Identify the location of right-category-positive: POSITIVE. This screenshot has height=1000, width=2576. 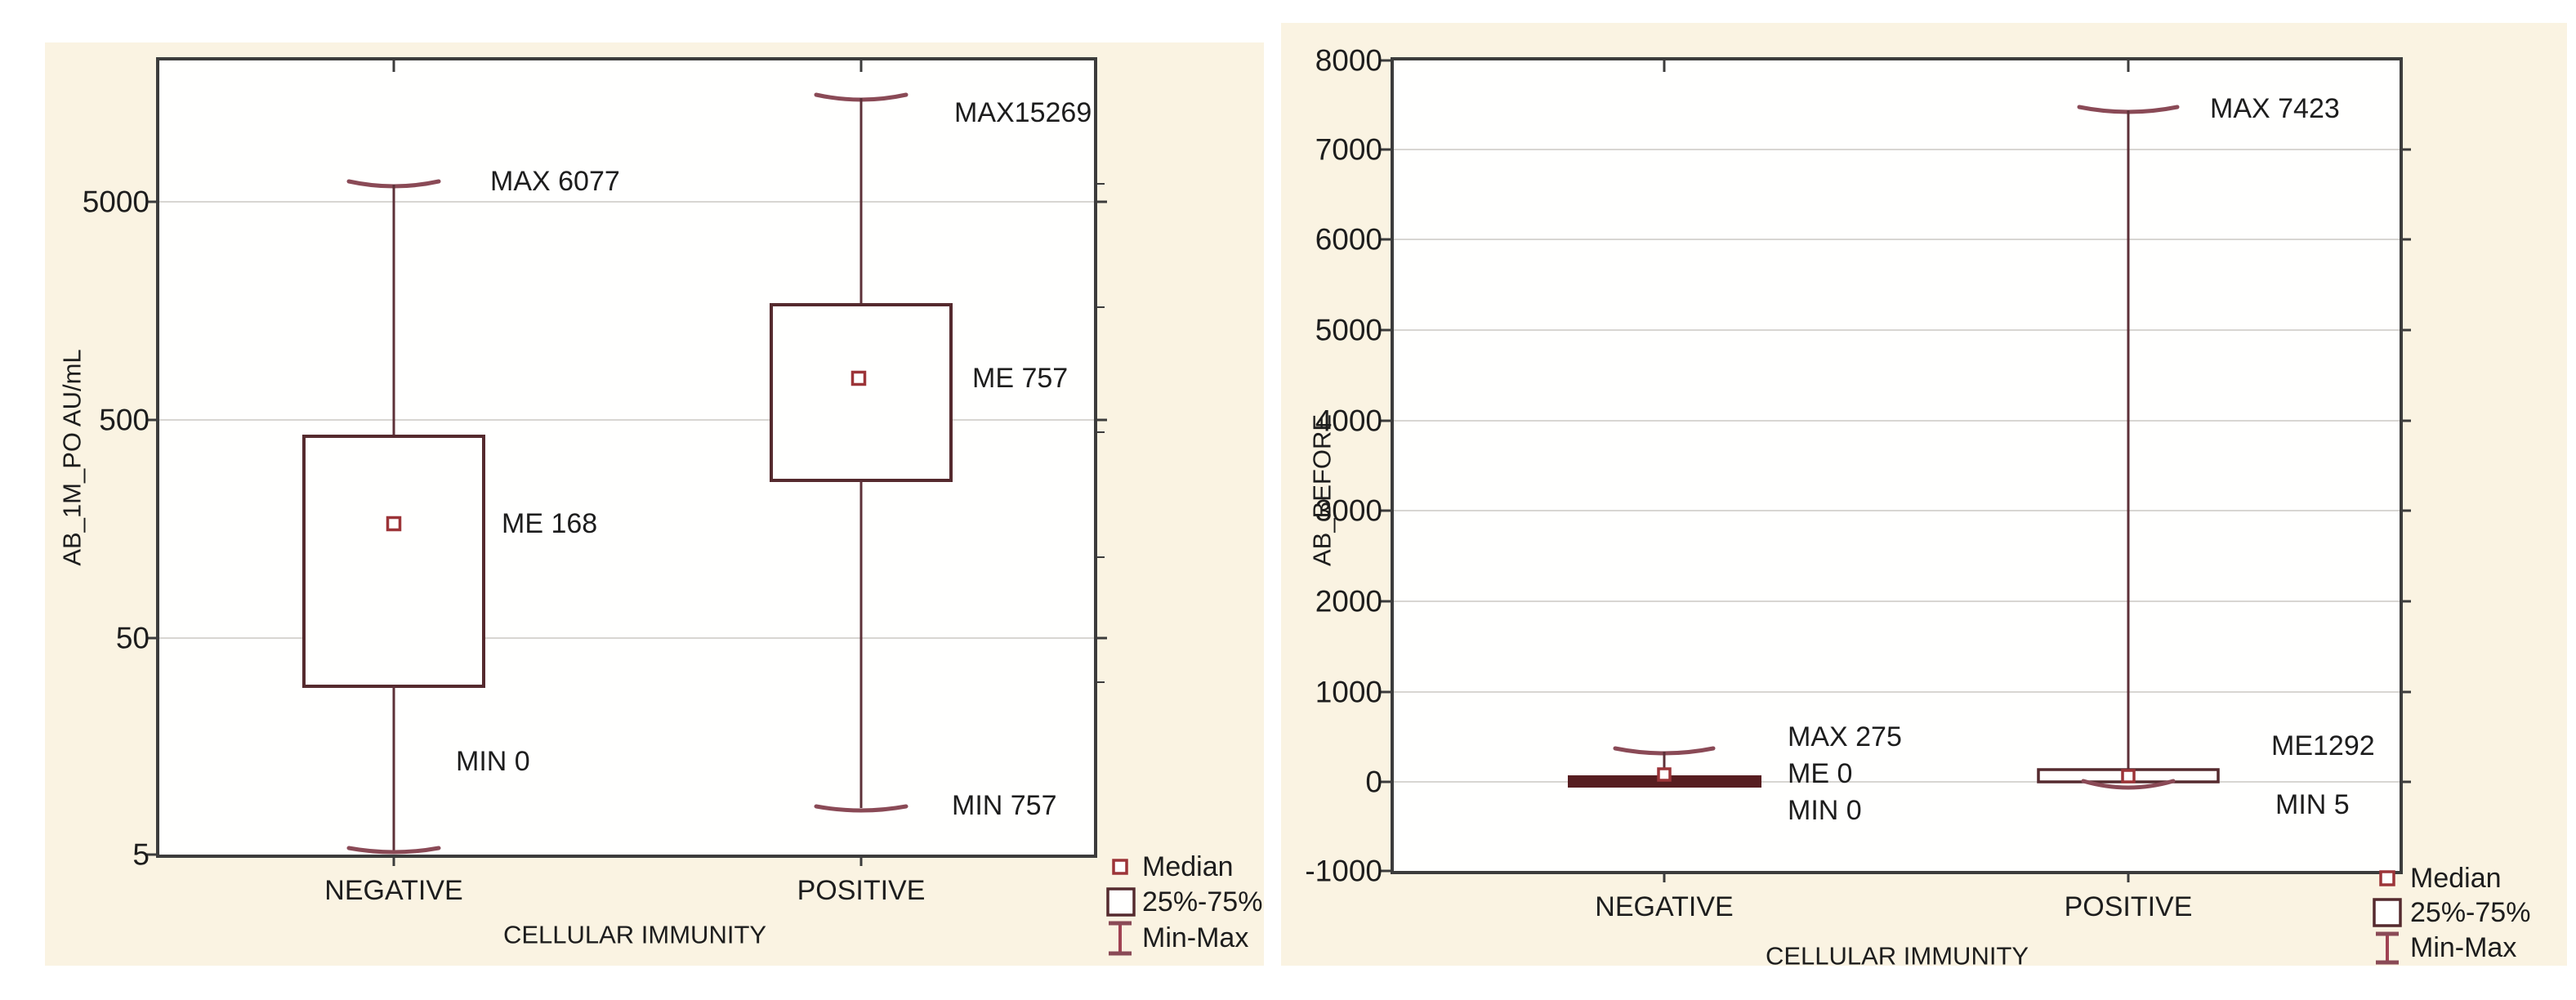
(2129, 906).